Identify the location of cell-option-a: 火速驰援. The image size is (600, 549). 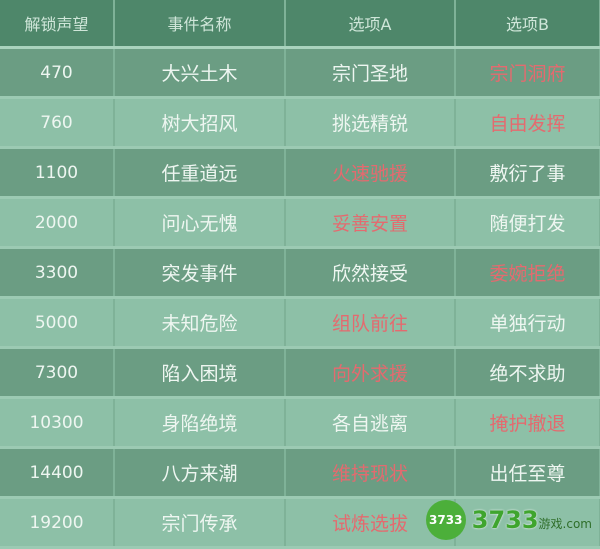
(370, 173).